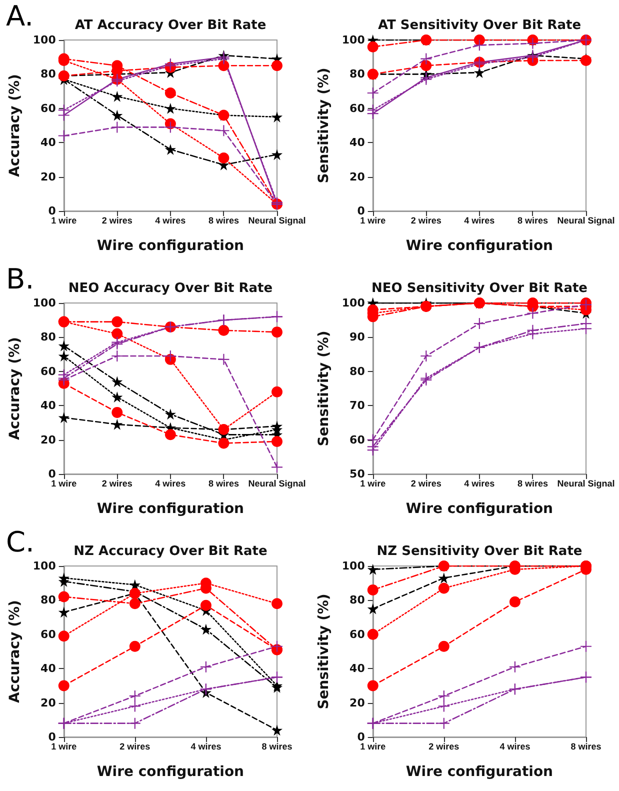 The image size is (619, 791). What do you see at coordinates (358, 337) in the screenshot?
I see `y-tick-label: 90` at bounding box center [358, 337].